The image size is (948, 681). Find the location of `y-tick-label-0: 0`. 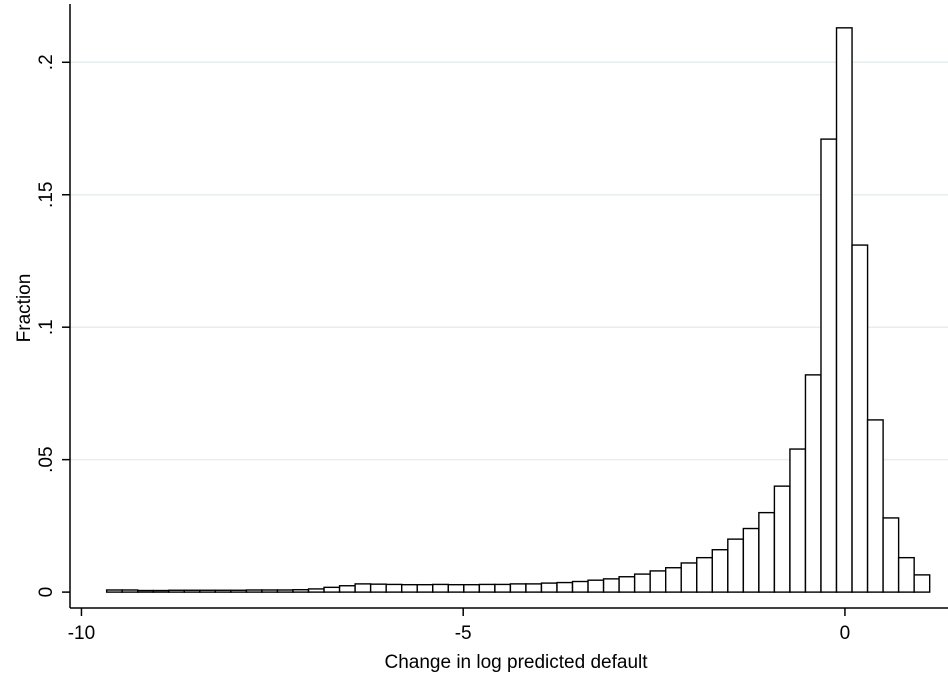

y-tick-label-0: 0 is located at coordinates (46, 592).